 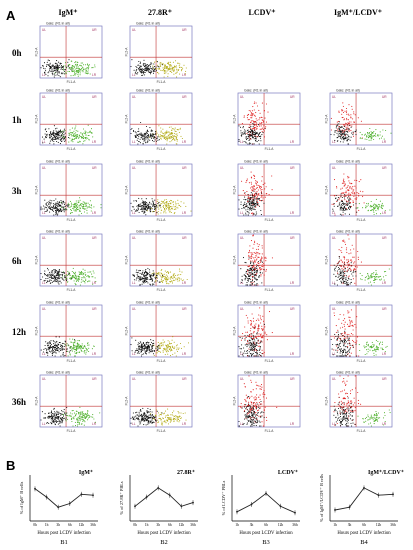 What do you see at coordinates (186, 472) in the screenshot?
I see `chart-title: 27.8R⁺` at bounding box center [186, 472].